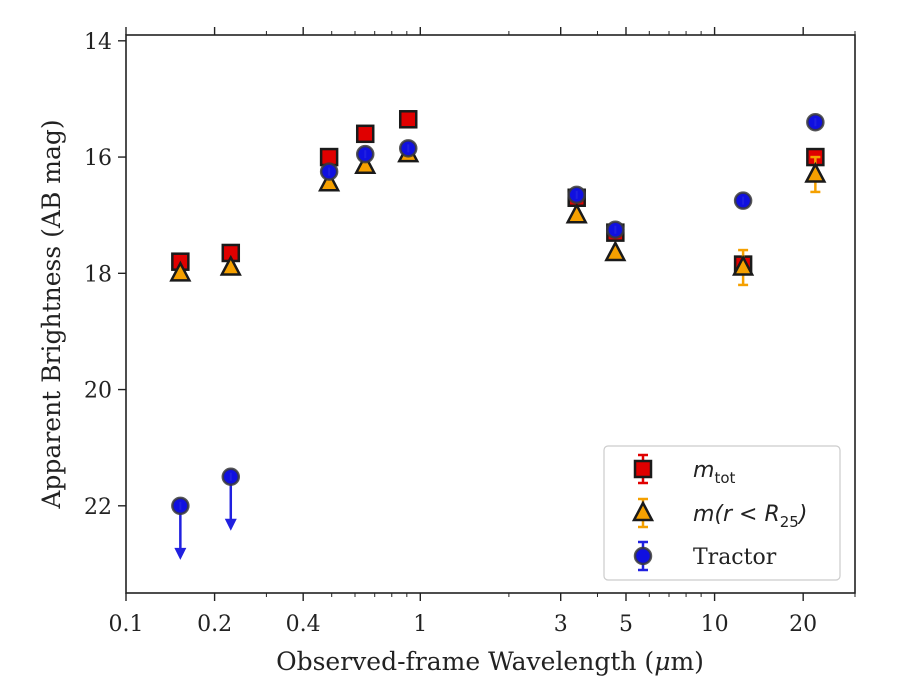 This screenshot has height=700, width=900. I want to click on x-tick-label: 5, so click(626, 624).